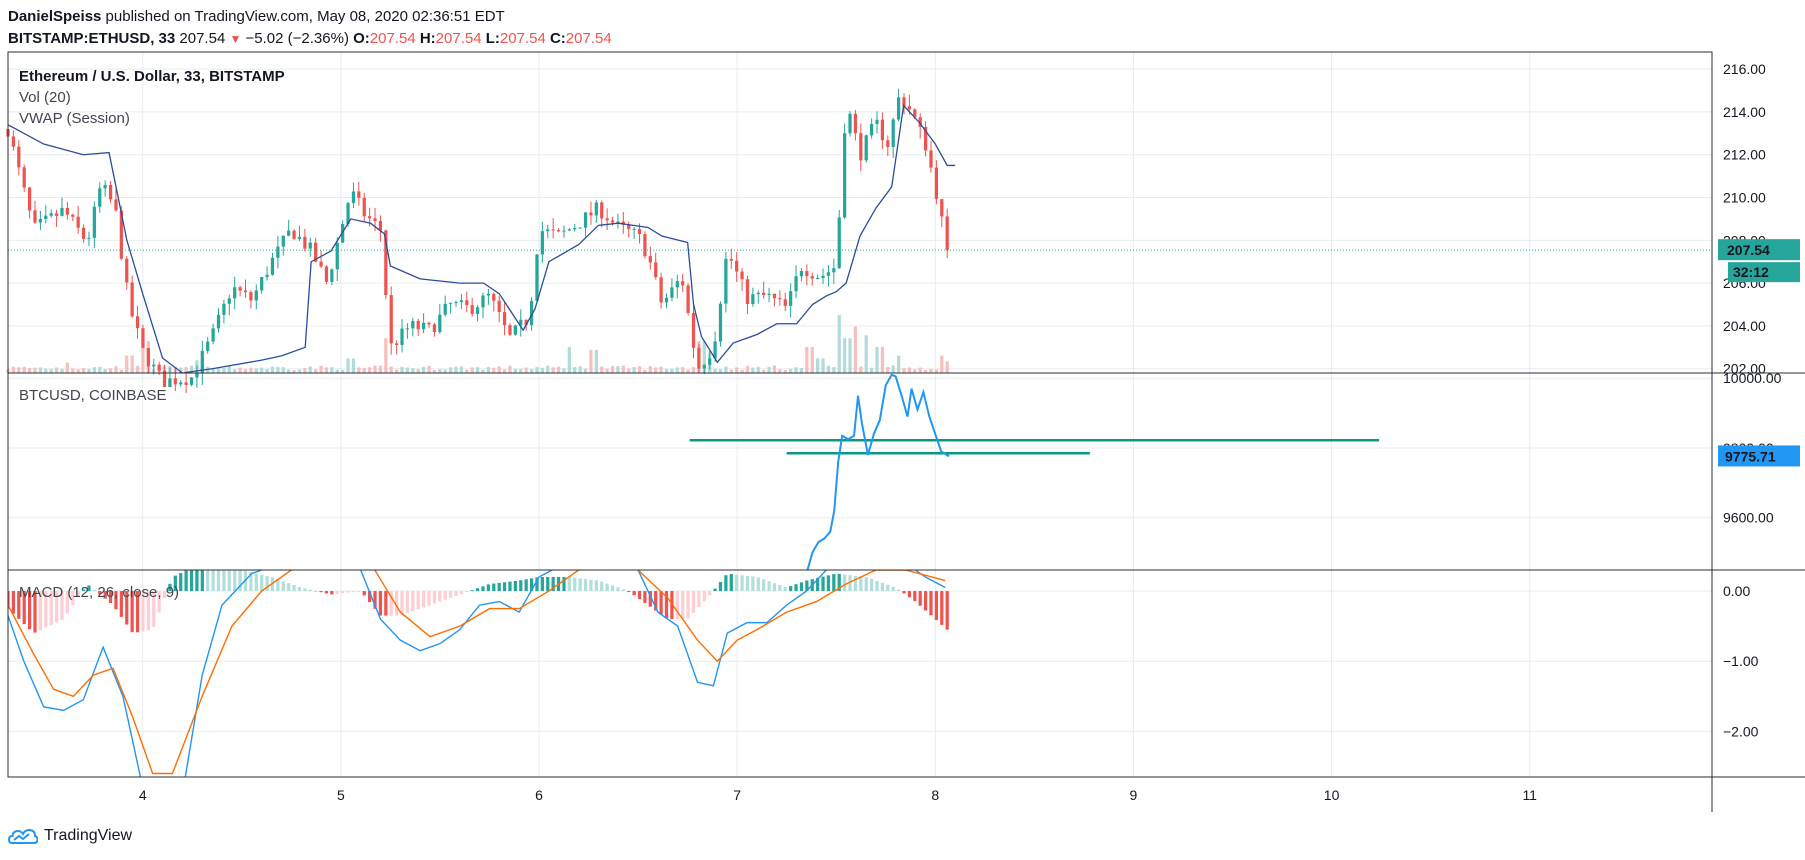 This screenshot has width=1805, height=860. I want to click on macd-content, so click(478, 673).